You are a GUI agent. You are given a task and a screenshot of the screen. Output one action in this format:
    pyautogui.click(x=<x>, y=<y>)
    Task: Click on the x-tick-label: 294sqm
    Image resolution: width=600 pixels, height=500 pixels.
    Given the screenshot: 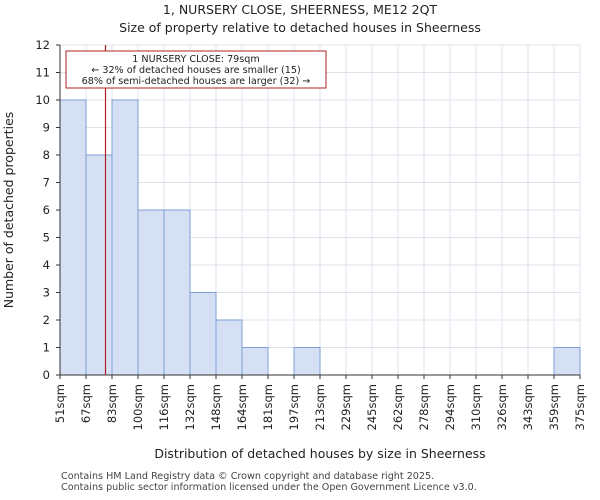 What is the action you would take?
    pyautogui.click(x=450, y=407)
    